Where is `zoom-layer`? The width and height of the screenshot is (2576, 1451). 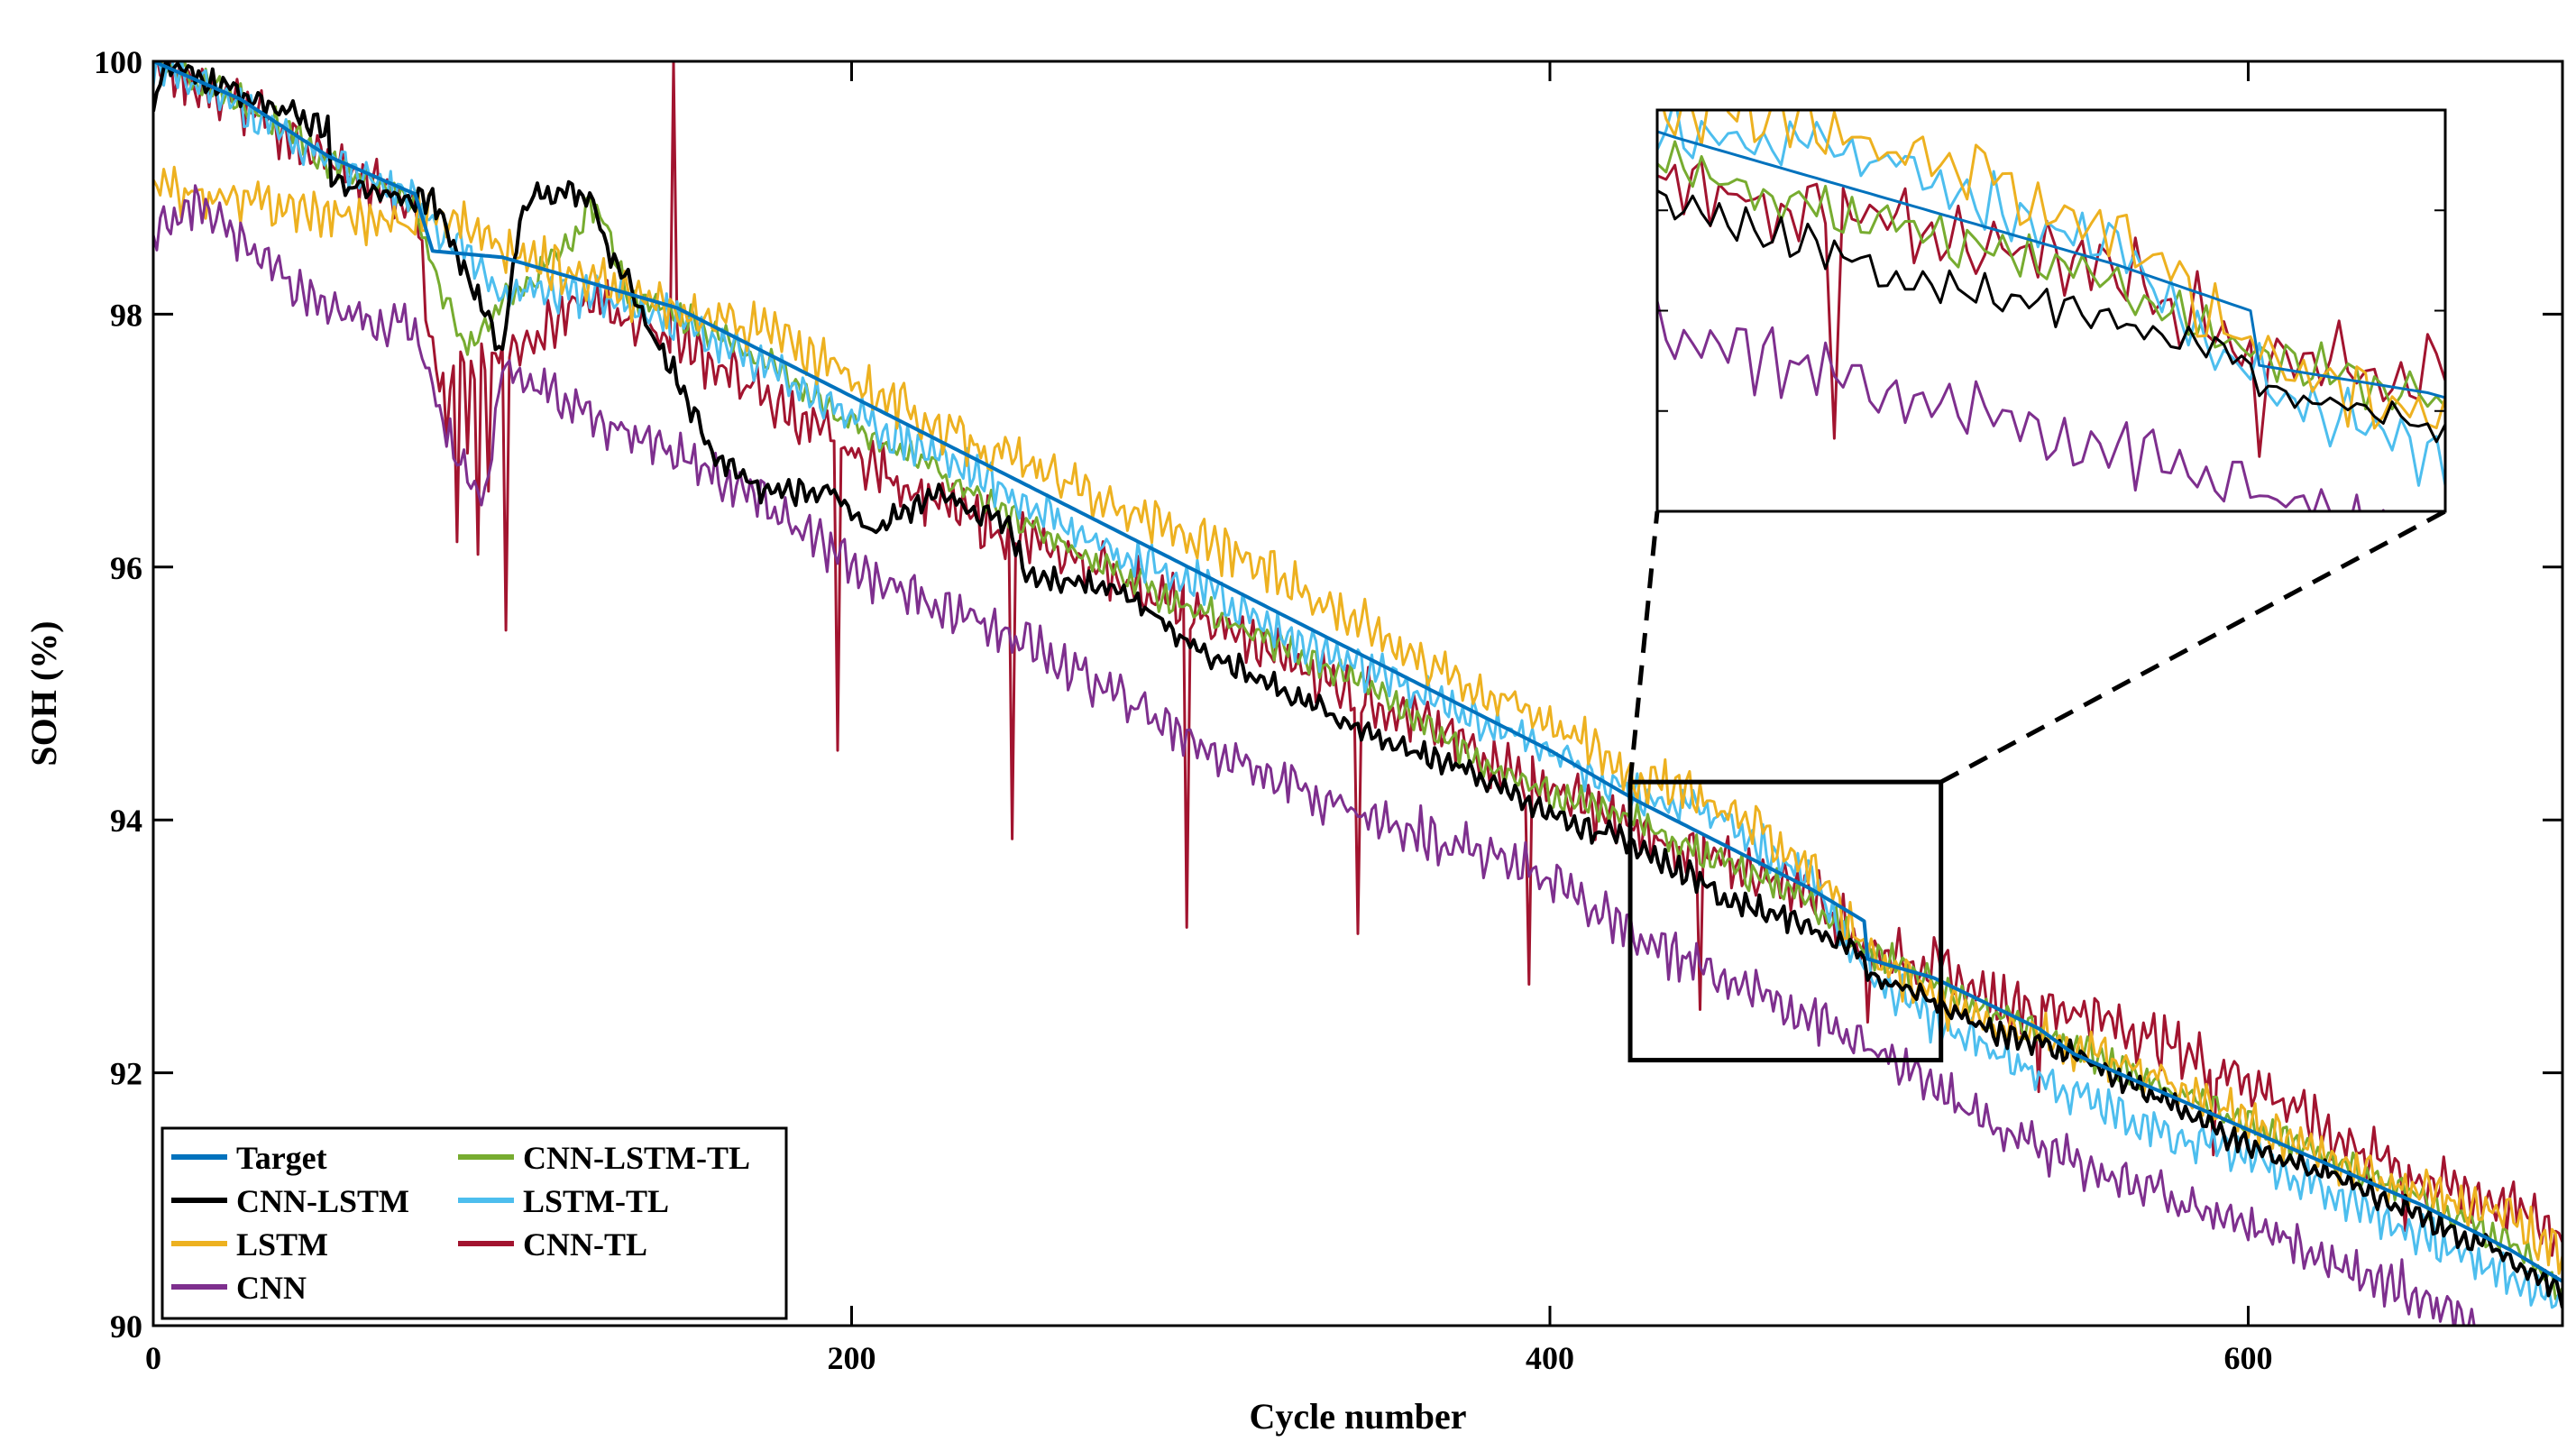
zoom-layer is located at coordinates (2037, 786).